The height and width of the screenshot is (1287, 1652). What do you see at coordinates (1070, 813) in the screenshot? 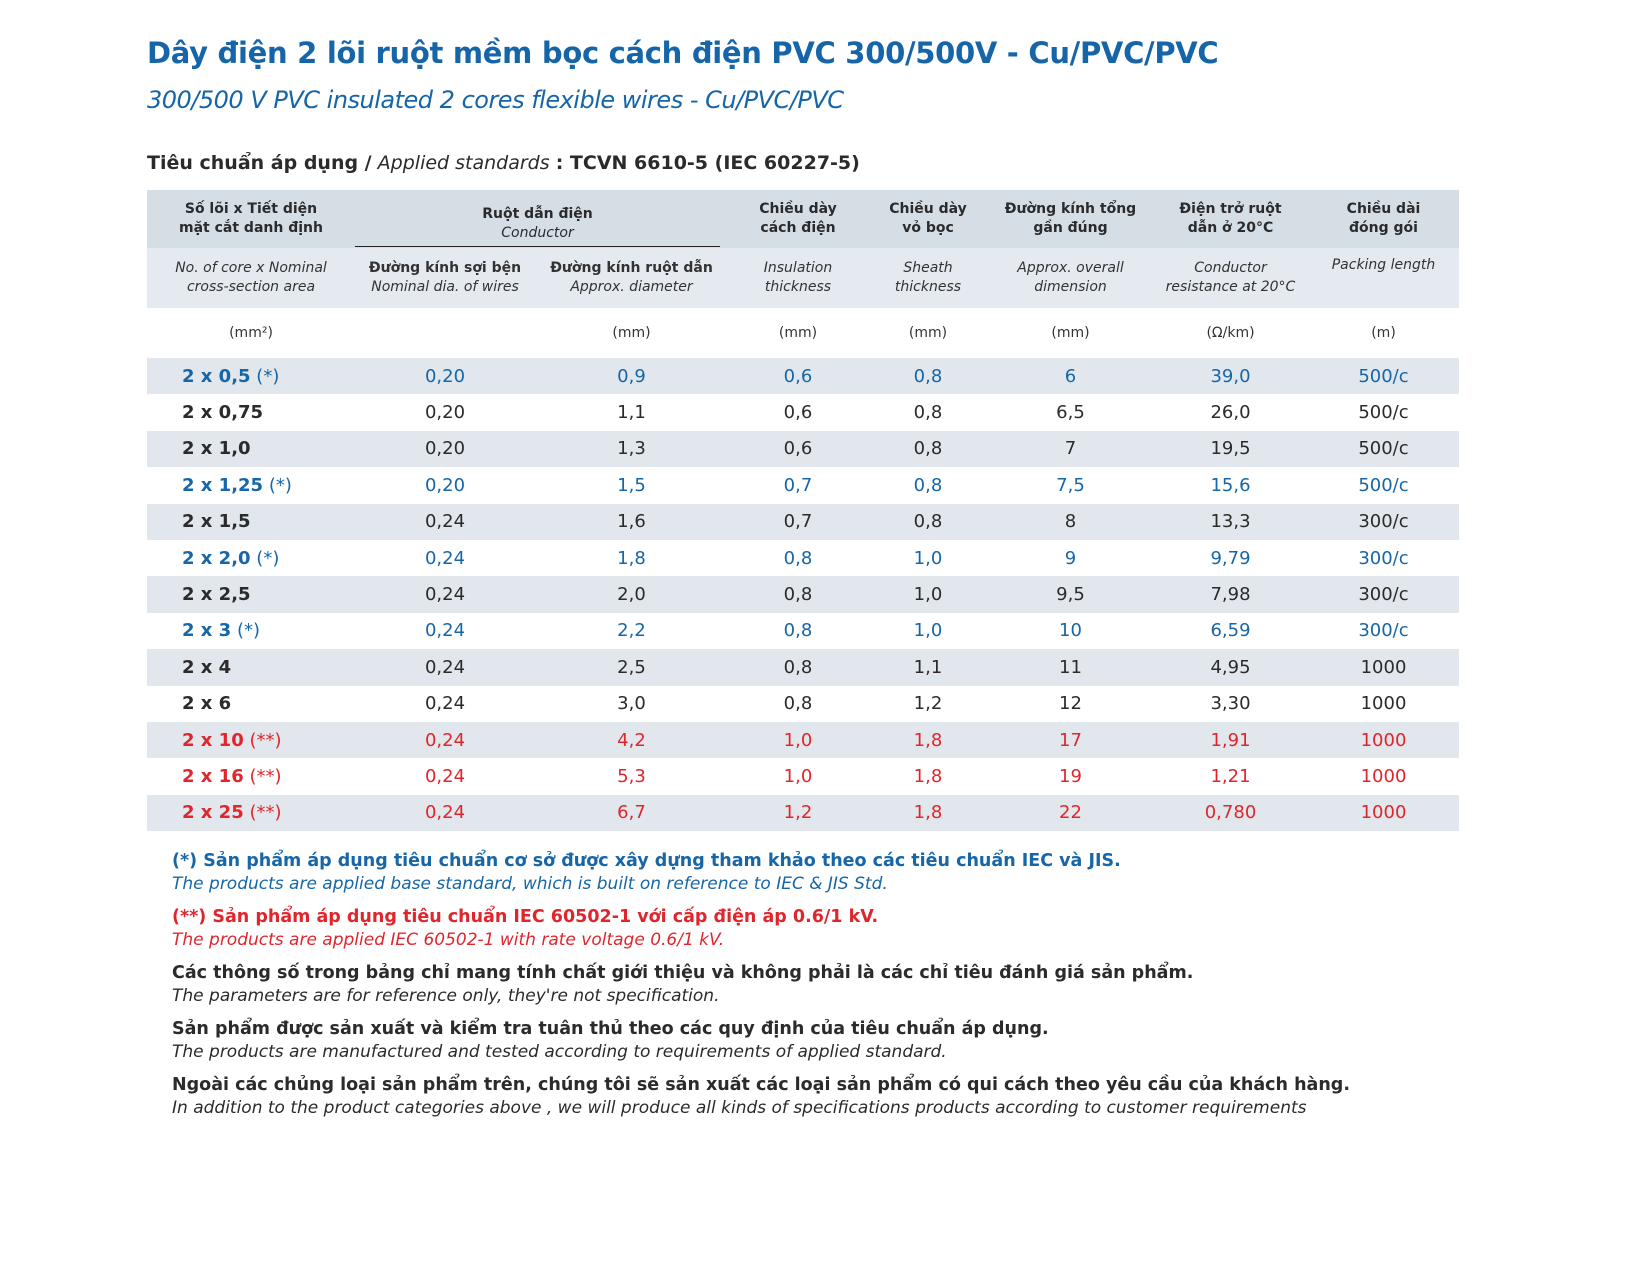
I see `table-cell: 22` at bounding box center [1070, 813].